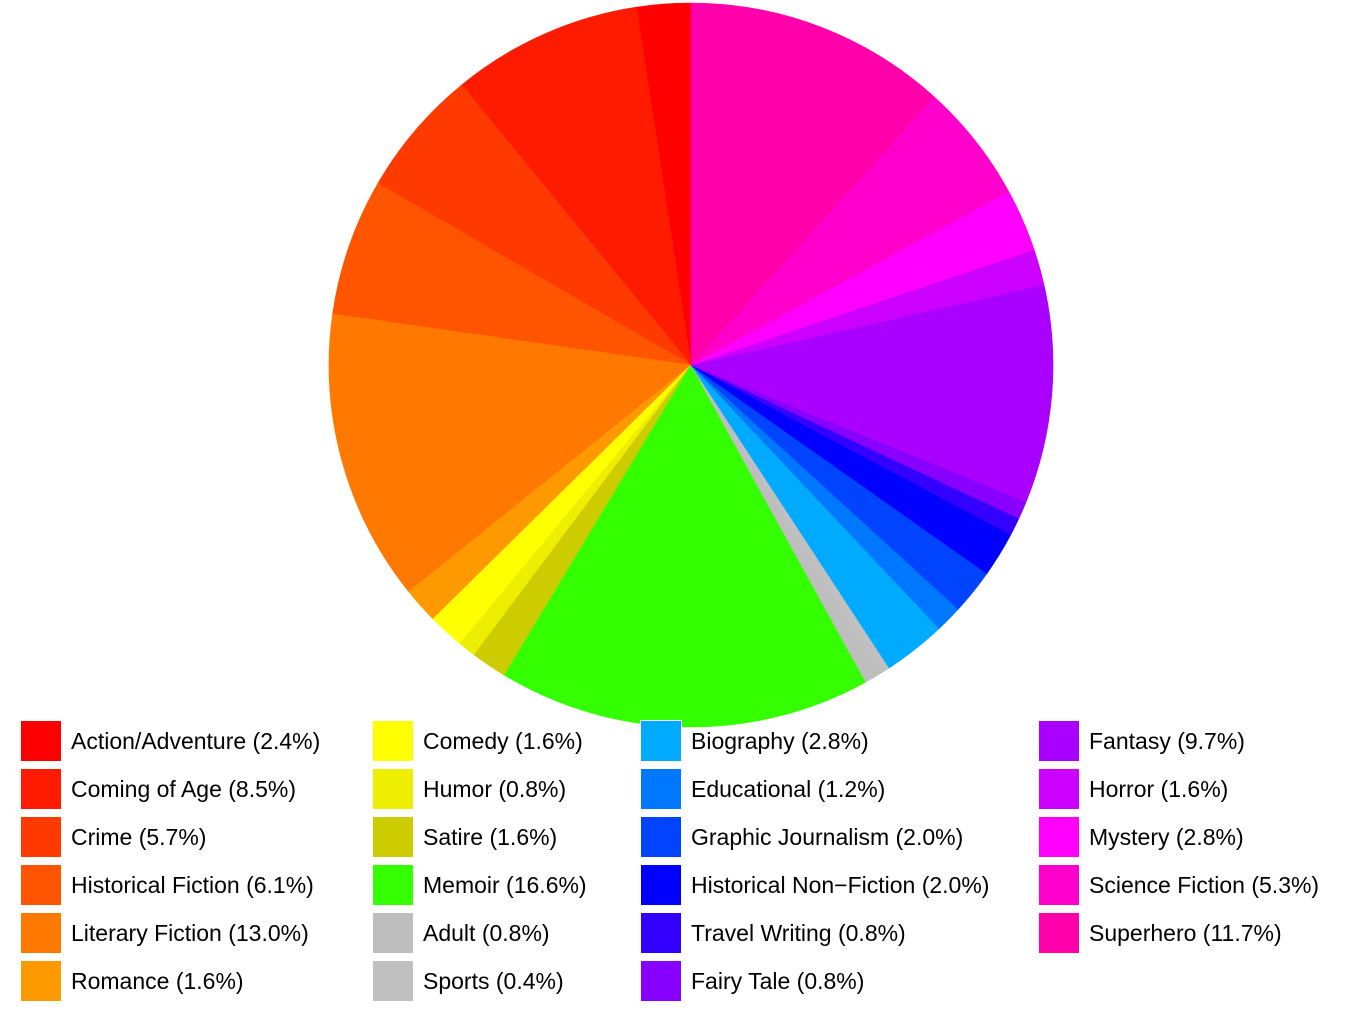 This screenshot has width=1349, height=1015. Describe the element at coordinates (493, 980) in the screenshot. I see `legend-label: Sports (0.4%)` at that location.